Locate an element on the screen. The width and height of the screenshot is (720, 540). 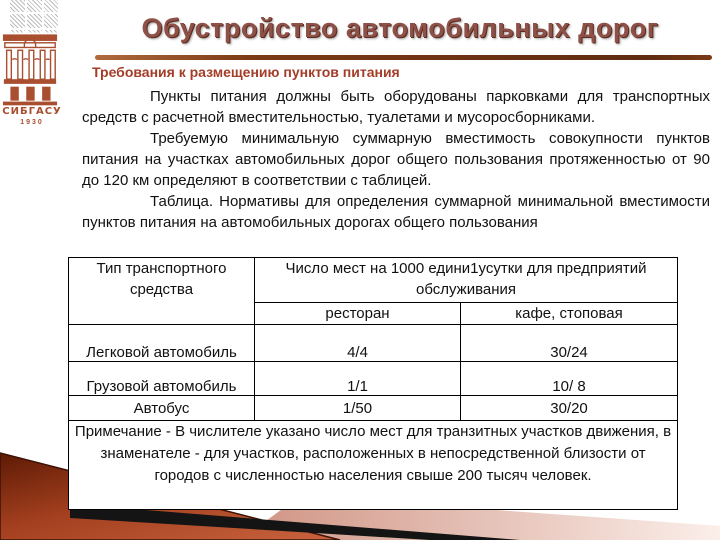
table-row-truck: Грузовой автомобиль 1/1 10/ 8 is located at coordinates (373, 378).